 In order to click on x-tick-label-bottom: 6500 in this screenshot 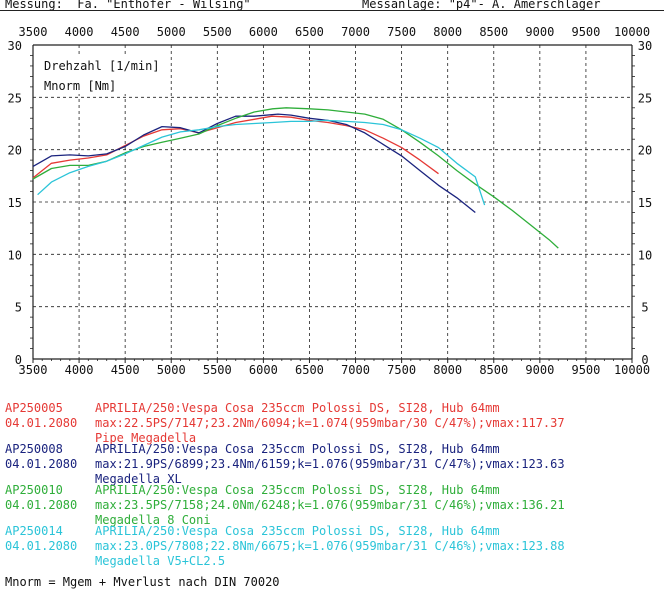, I will do `click(309, 370)`.